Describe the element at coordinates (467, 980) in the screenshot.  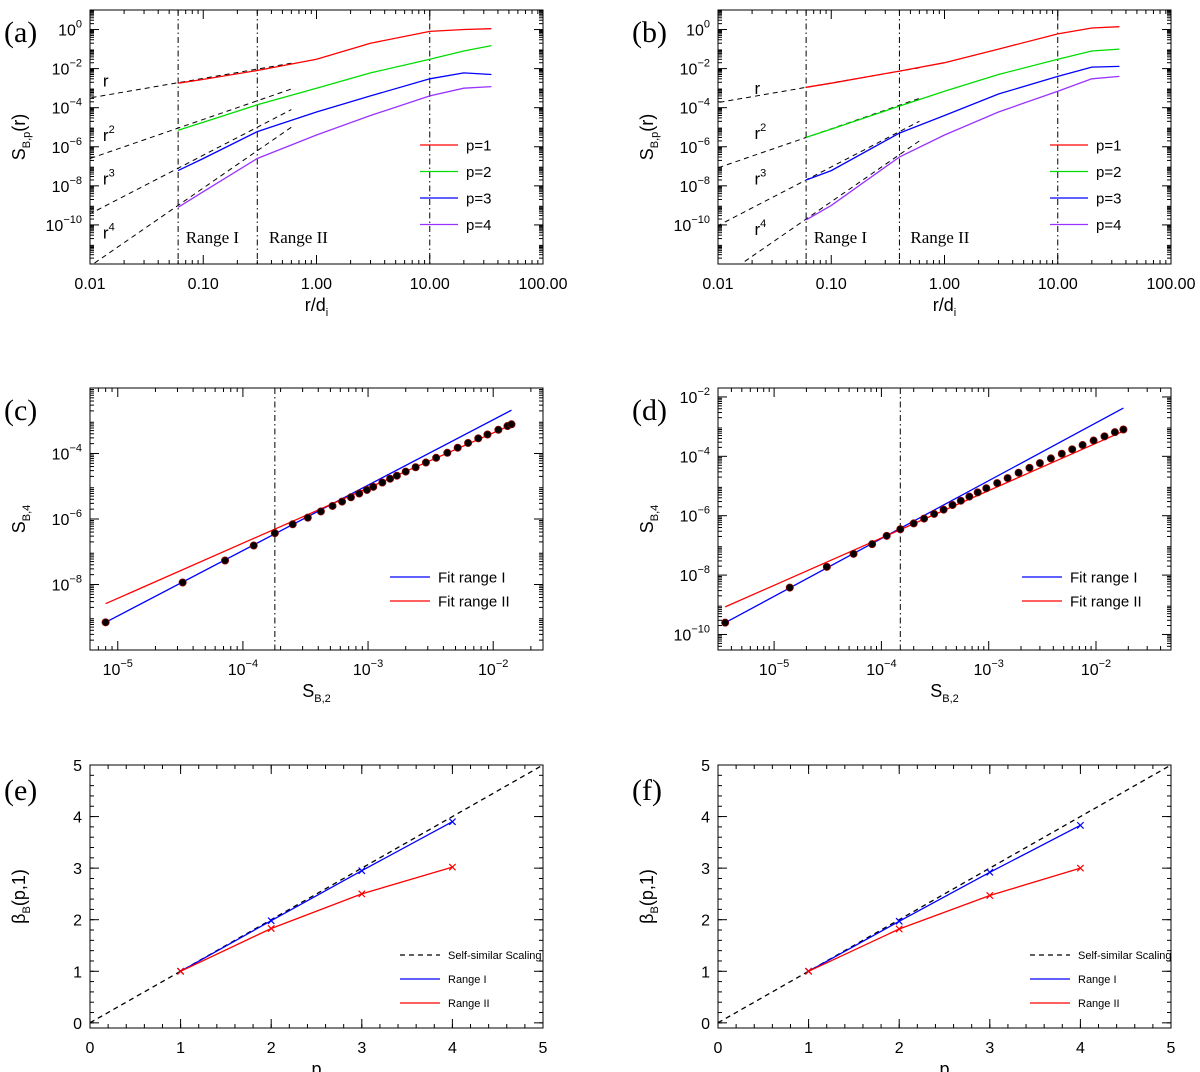
I see `legend-label: Range I` at that location.